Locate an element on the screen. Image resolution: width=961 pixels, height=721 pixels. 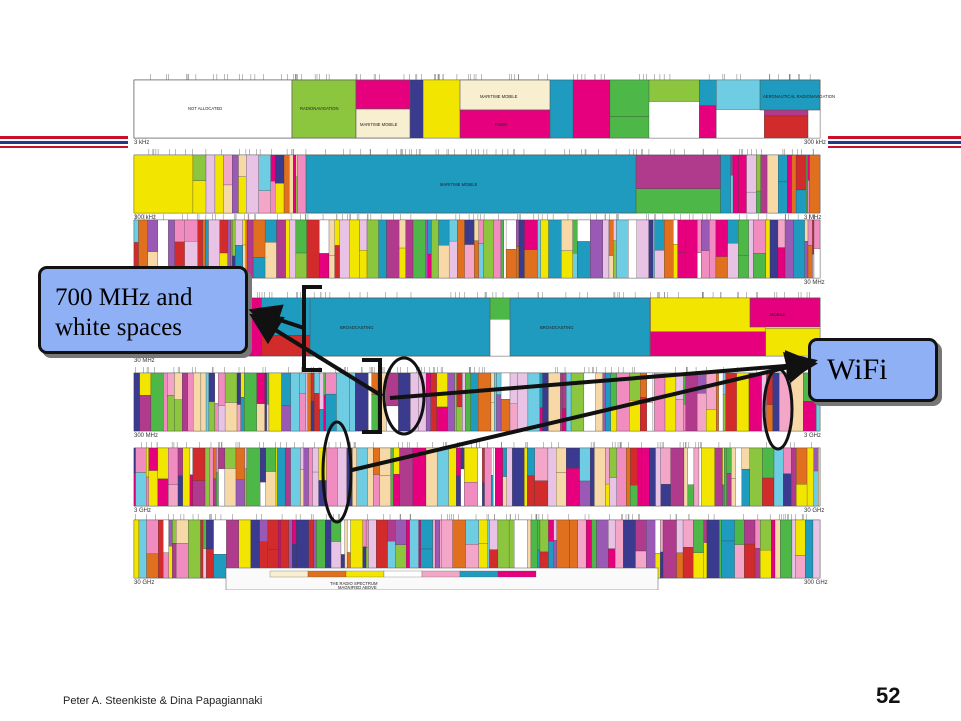
legend-subtitle: MAGNIFIED ABOVE is located at coordinates (357, 587).